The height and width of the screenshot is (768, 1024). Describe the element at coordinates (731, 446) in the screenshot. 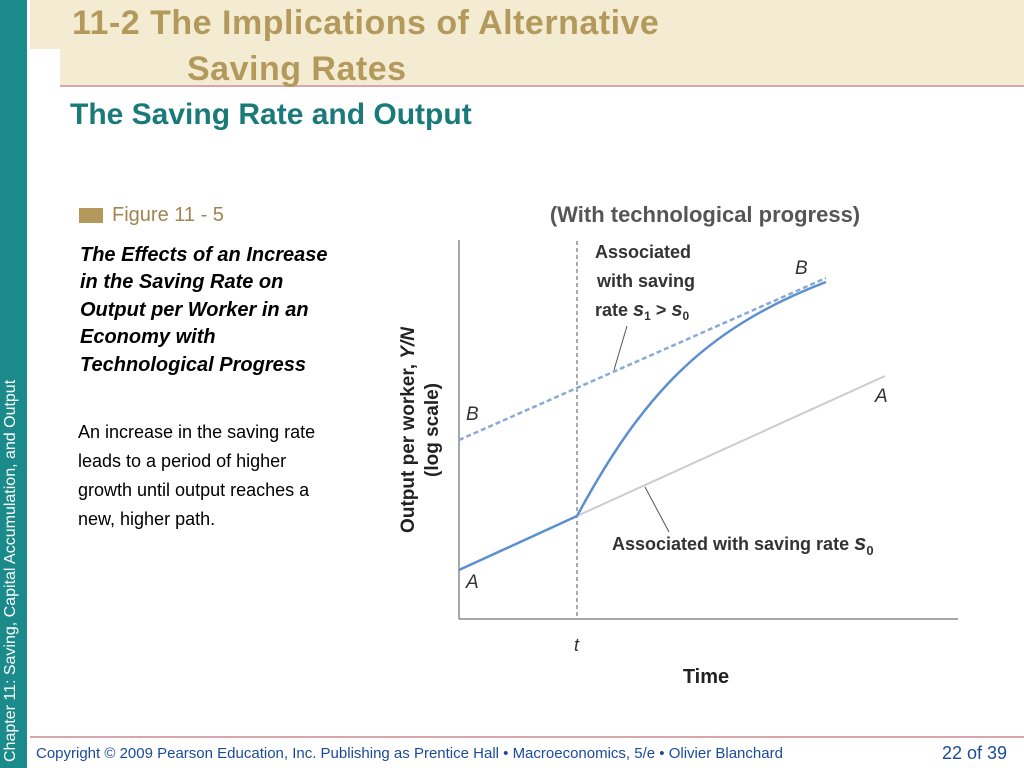

I see `path-A-continuation` at that location.